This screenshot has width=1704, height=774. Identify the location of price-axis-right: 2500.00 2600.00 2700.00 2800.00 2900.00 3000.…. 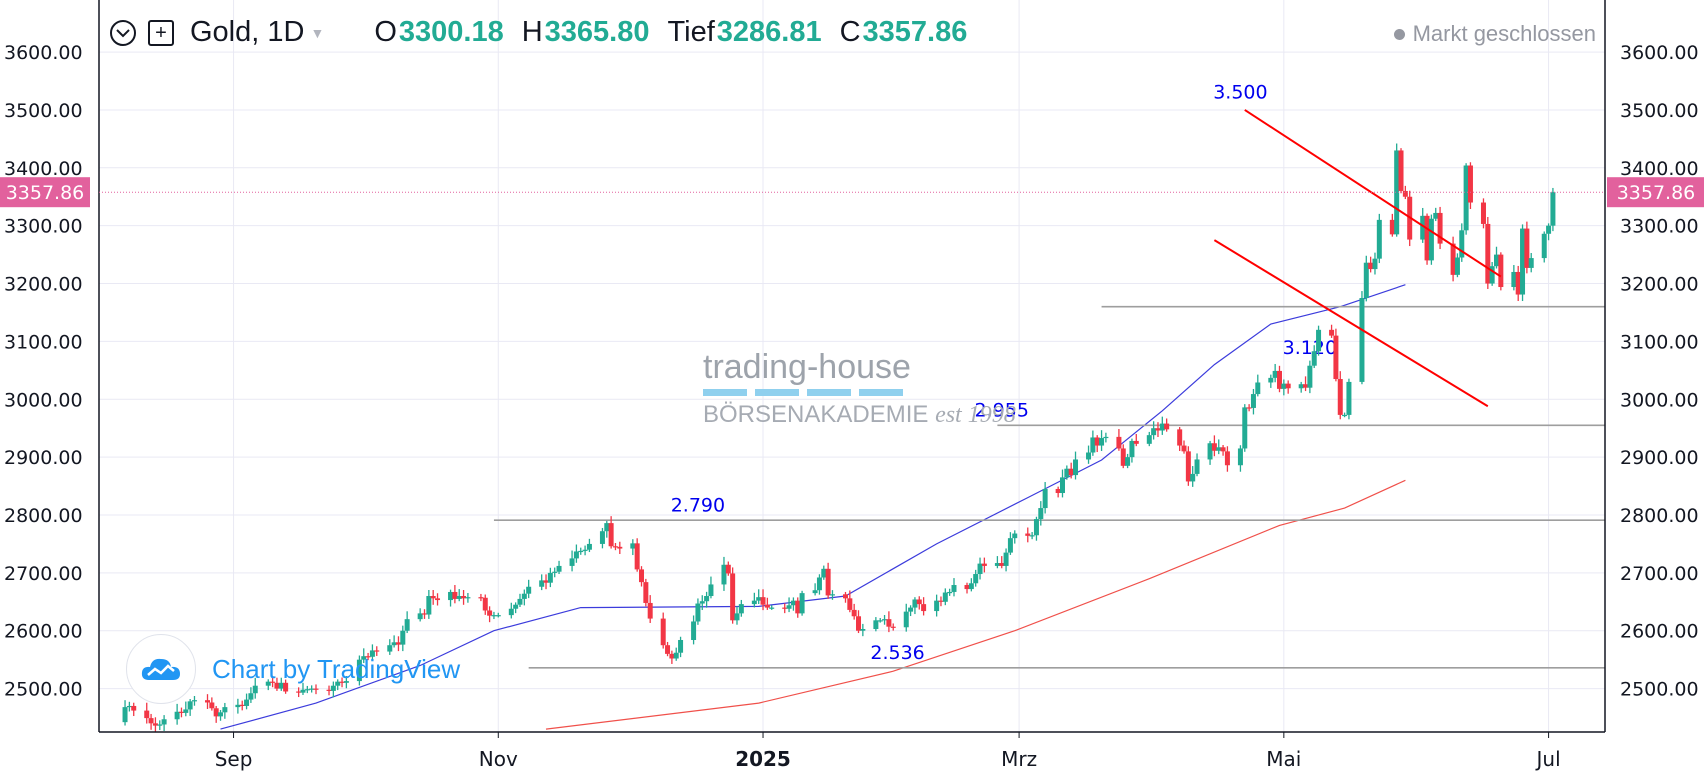
(1659, 371).